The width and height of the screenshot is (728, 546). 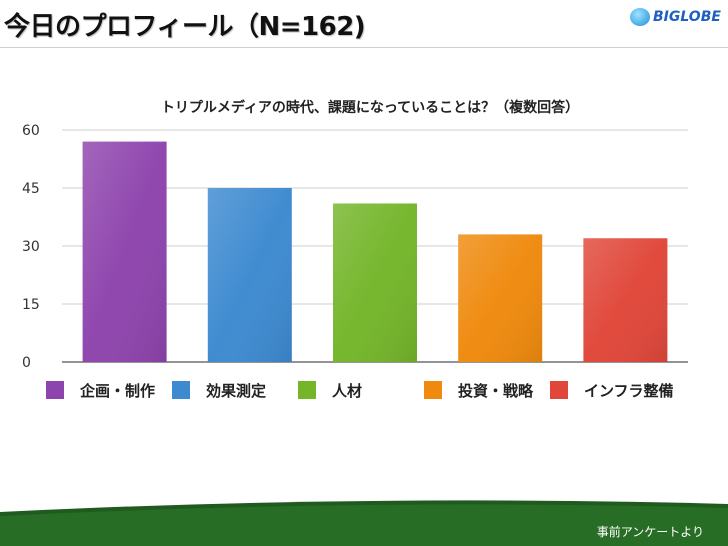 What do you see at coordinates (629, 391) in the screenshot?
I see `legend-label: インフラ整備` at bounding box center [629, 391].